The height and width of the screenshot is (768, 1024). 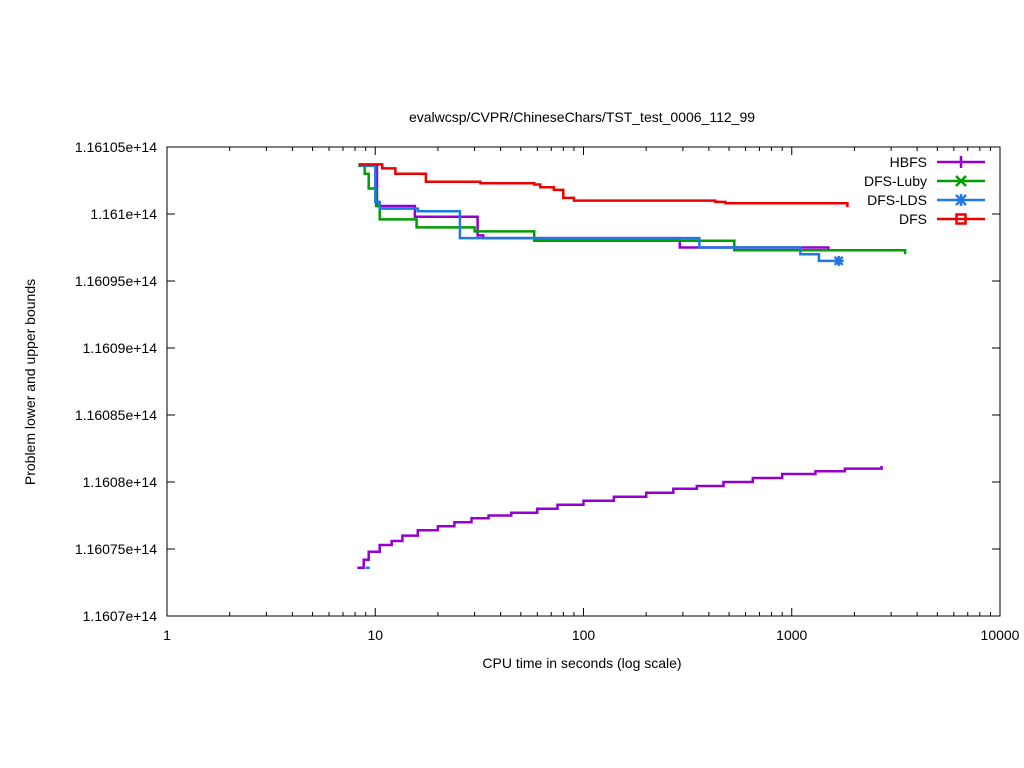 I want to click on legend-label-dfs-lds: DFS-LDS, so click(x=897, y=200).